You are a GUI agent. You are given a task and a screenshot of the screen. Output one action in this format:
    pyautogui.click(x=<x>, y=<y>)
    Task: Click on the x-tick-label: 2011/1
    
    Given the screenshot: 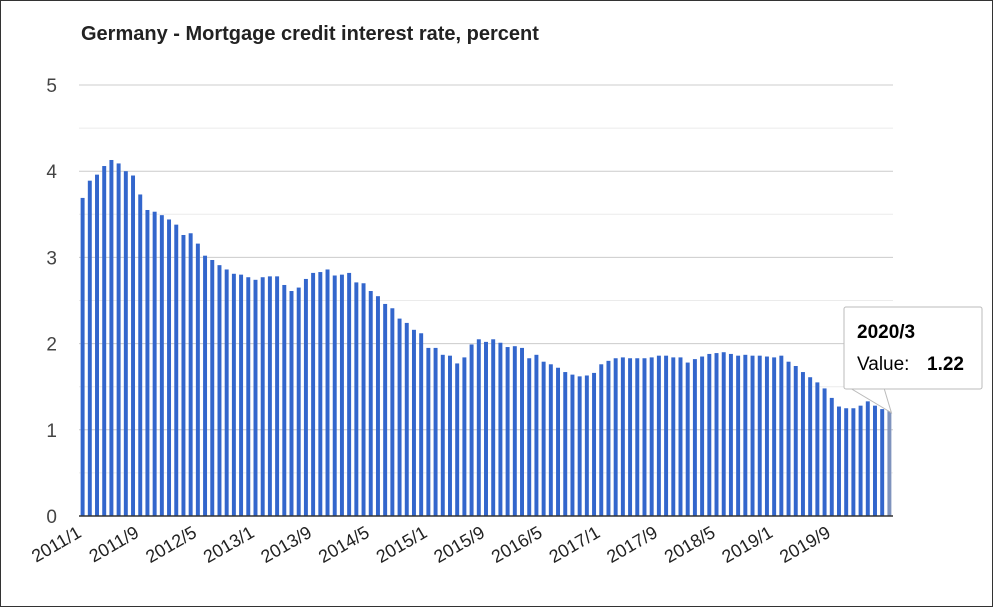 What is the action you would take?
    pyautogui.click(x=56, y=544)
    